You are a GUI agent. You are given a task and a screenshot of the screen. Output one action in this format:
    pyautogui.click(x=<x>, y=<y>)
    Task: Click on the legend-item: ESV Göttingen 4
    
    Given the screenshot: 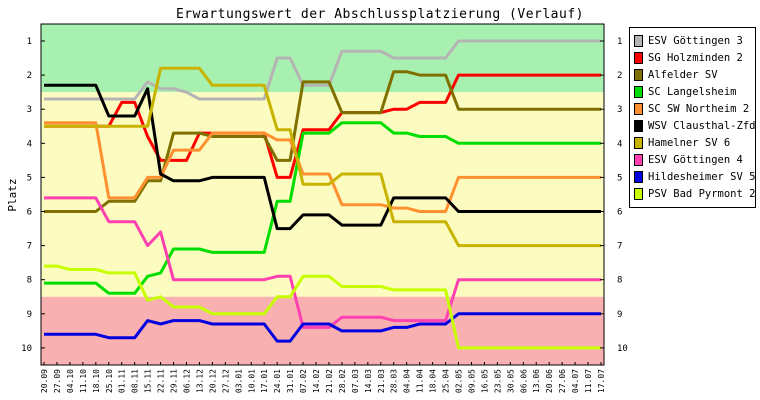 What is the action you would take?
    pyautogui.click(x=688, y=159)
    